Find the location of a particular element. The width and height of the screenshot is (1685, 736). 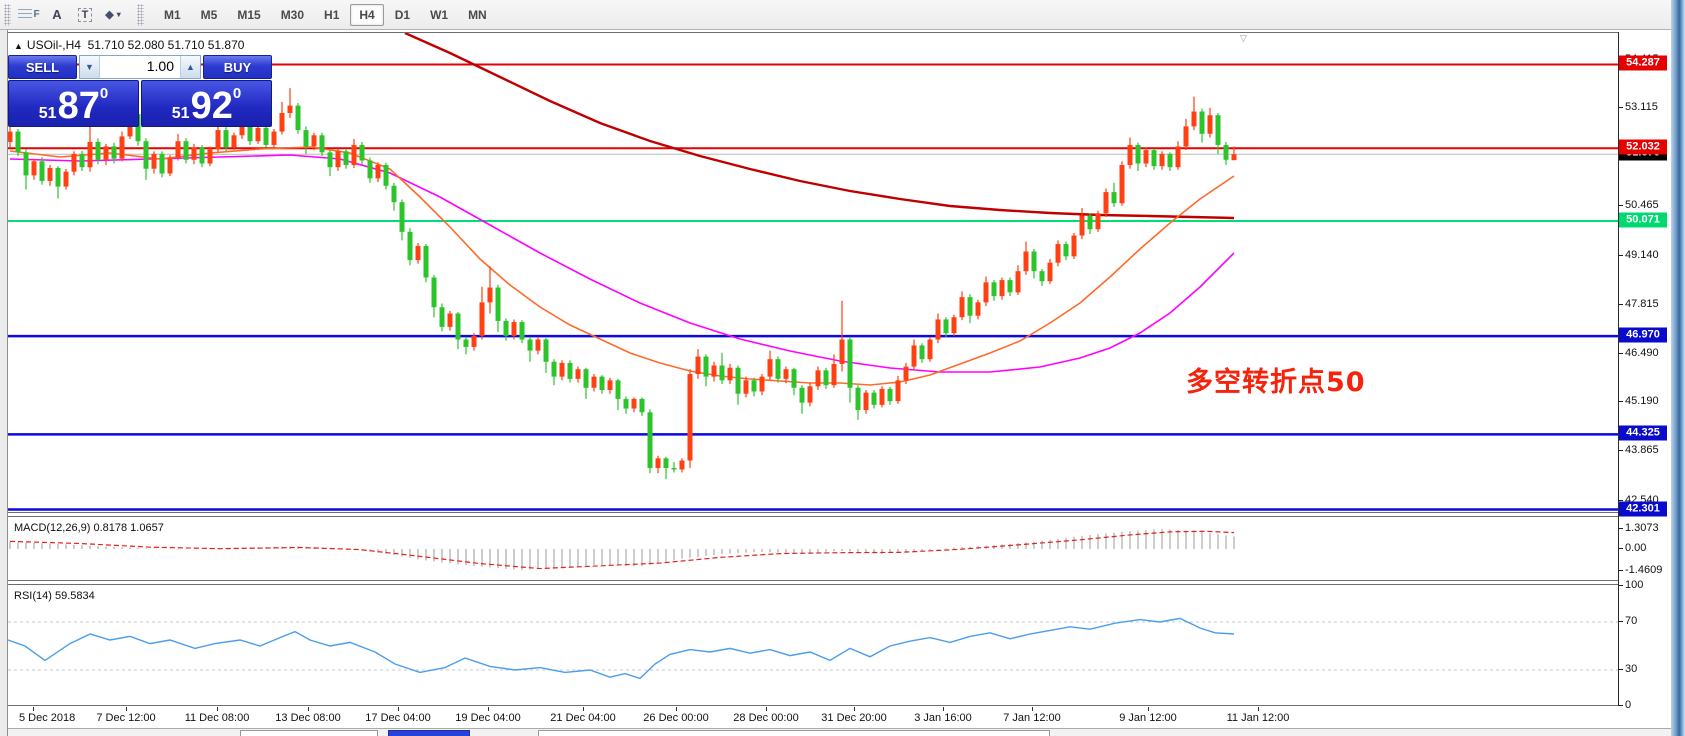

macd-svg is located at coordinates (622, 549).